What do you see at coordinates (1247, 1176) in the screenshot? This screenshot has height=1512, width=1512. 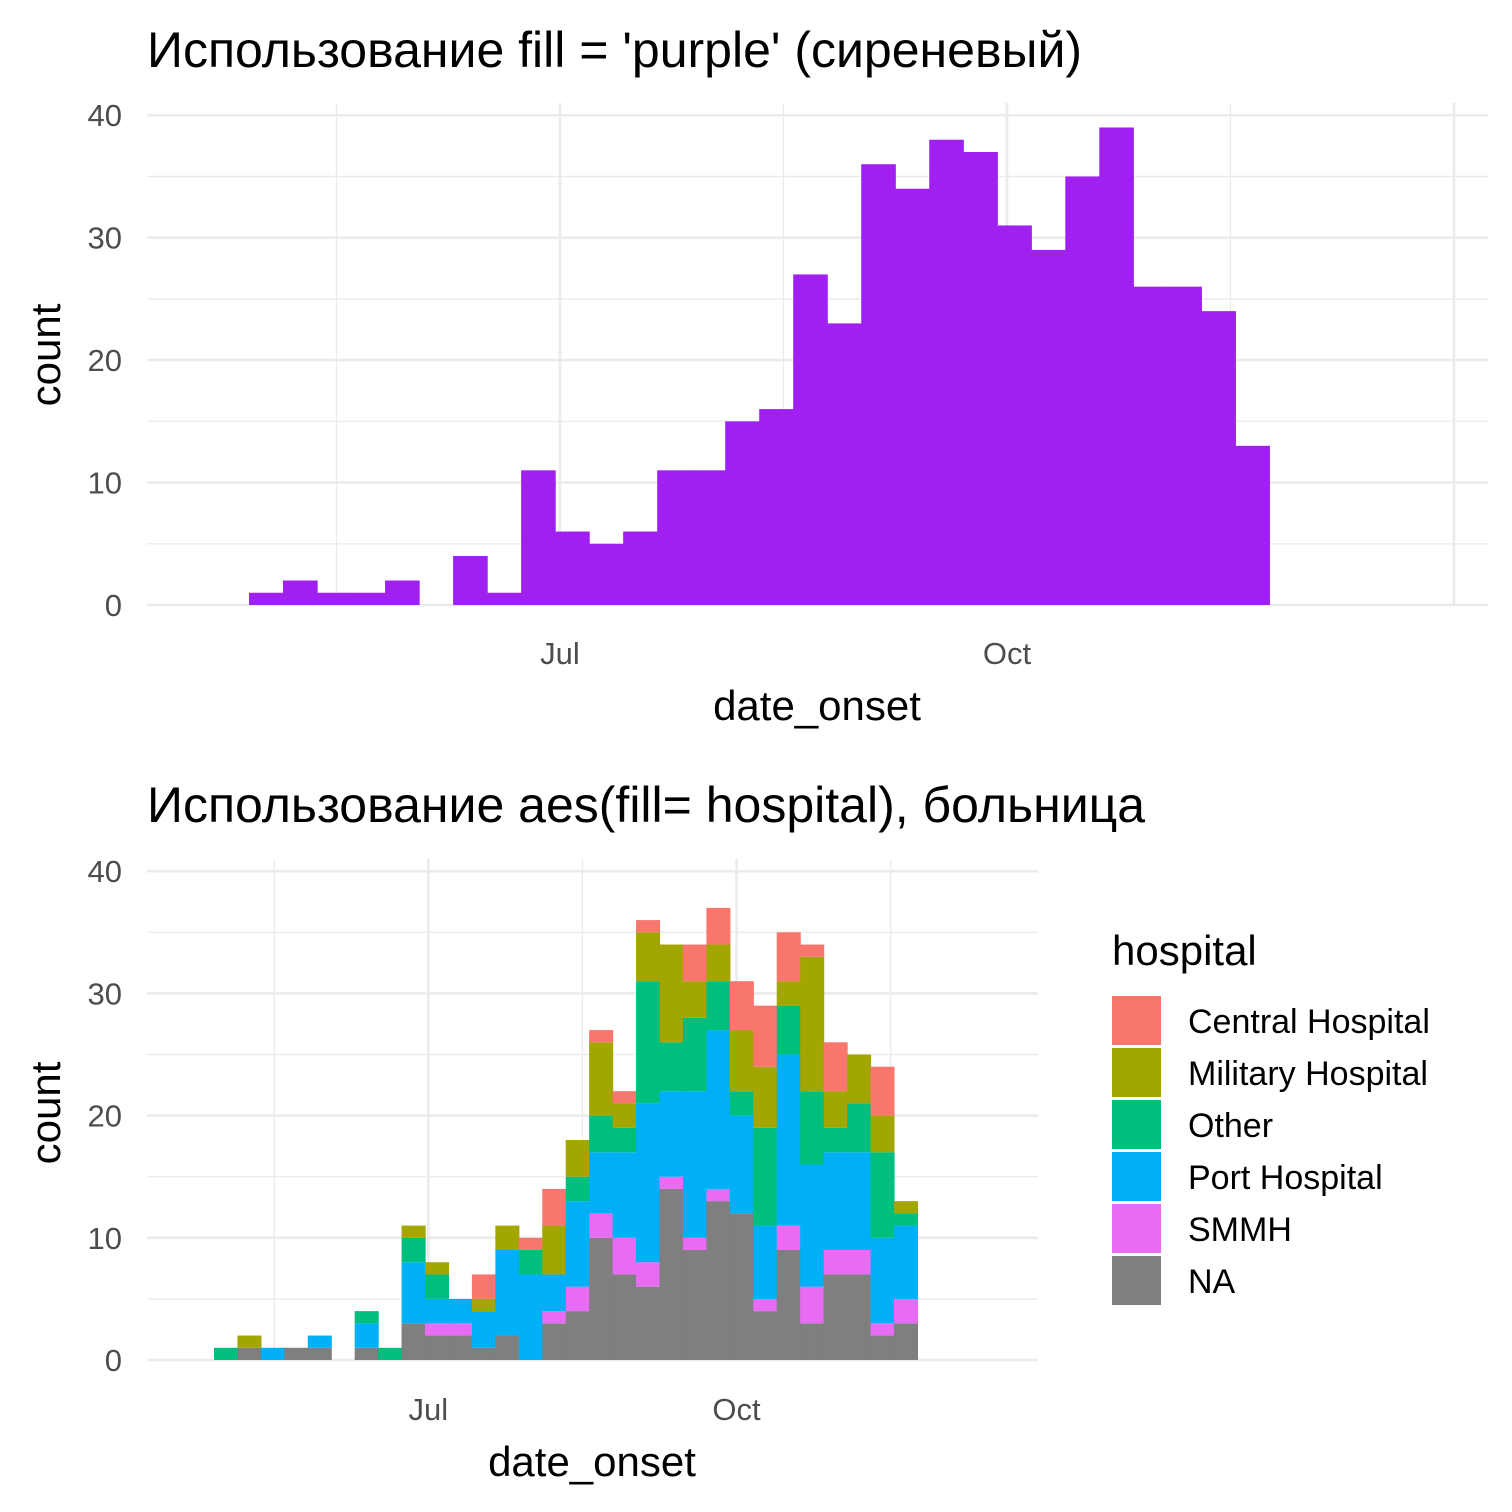 I see `legend-item: Port Hospital` at bounding box center [1247, 1176].